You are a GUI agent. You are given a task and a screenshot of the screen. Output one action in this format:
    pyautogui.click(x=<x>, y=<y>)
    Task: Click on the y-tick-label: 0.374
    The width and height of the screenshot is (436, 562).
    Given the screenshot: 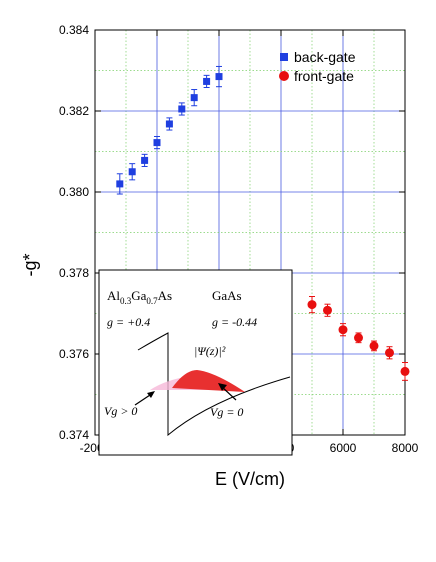 What is the action you would take?
    pyautogui.click(x=74, y=435)
    